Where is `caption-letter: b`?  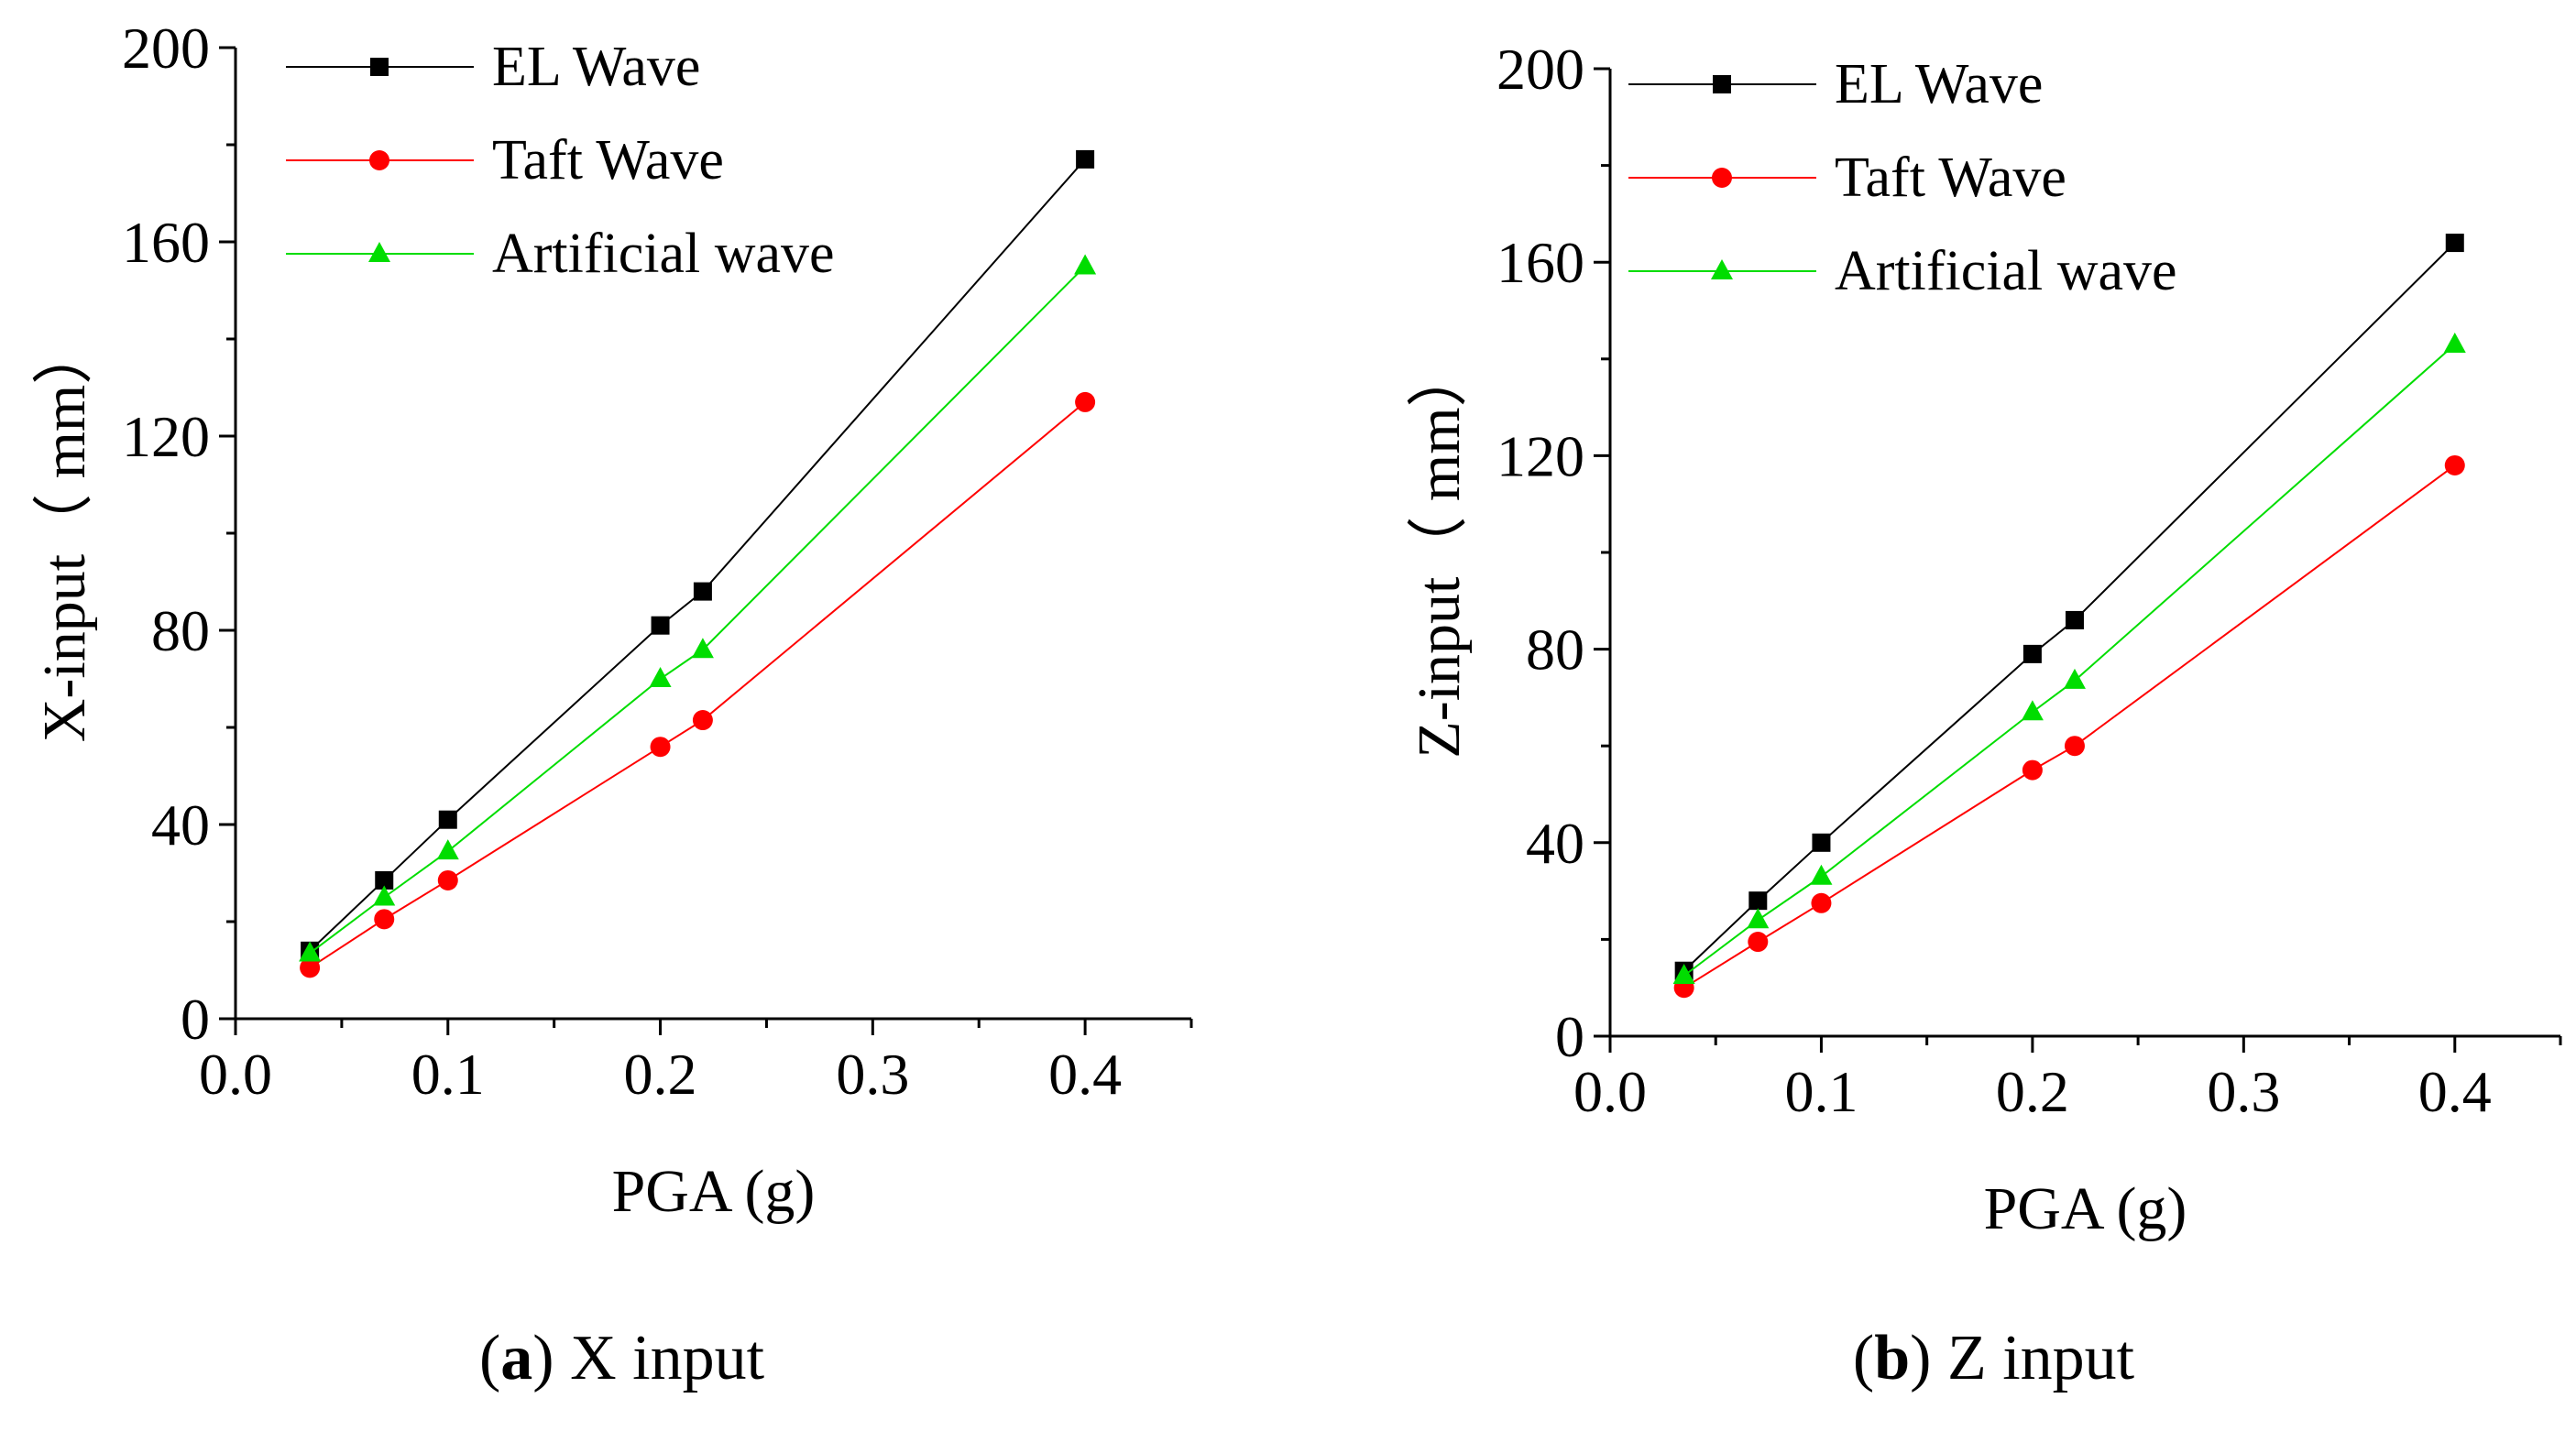
caption-letter: b is located at coordinates (1892, 1358).